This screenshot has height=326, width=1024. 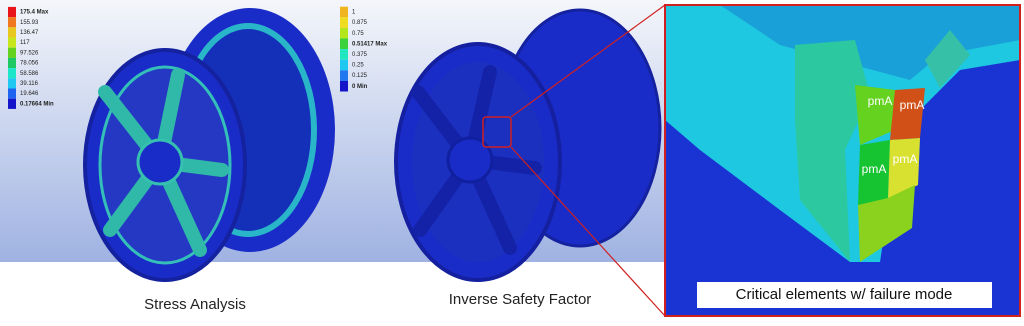 I want to click on caption: Critical elements w/ failure mode, so click(x=844, y=294).